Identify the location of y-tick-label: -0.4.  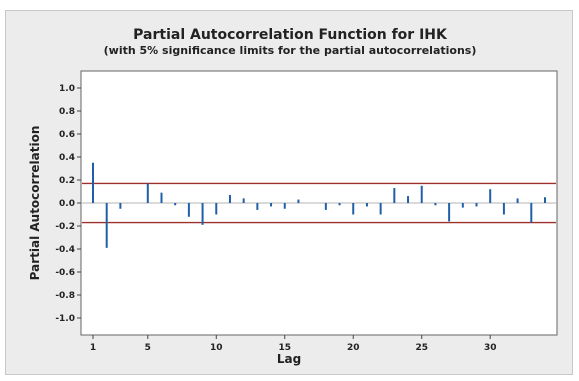
(65, 250).